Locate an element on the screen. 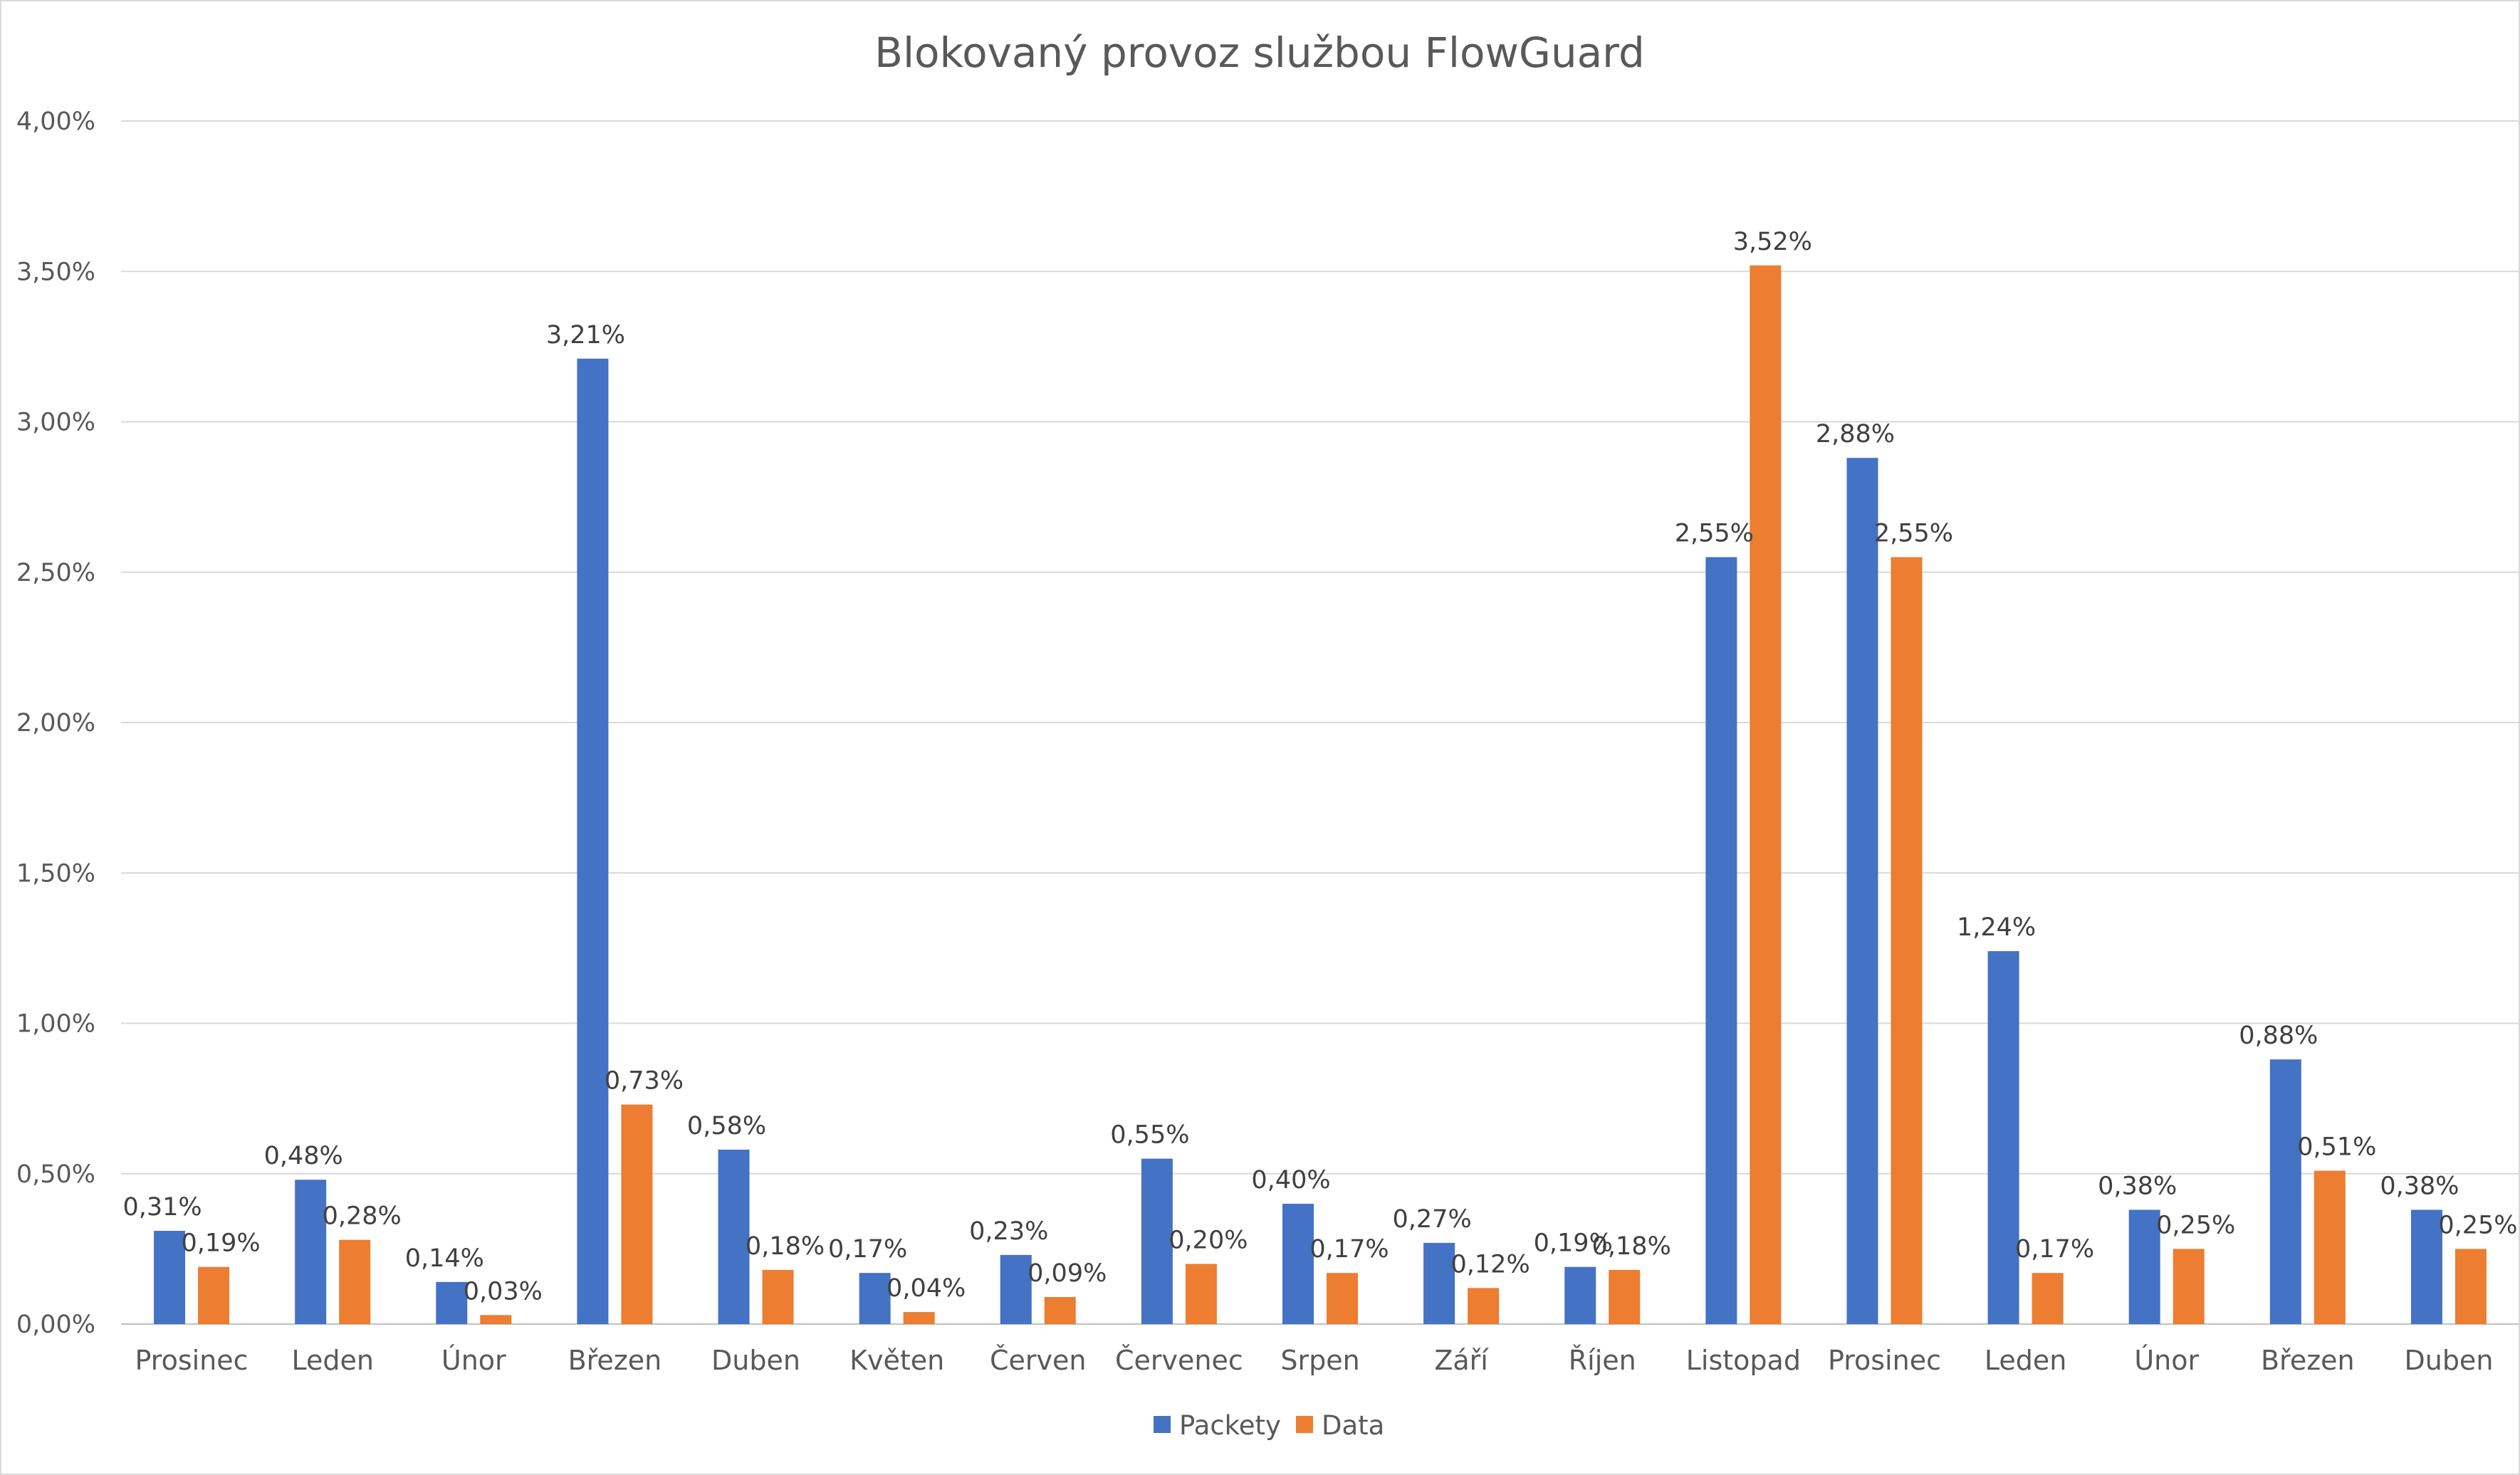 The width and height of the screenshot is (2520, 1475). data-label: 0,14% is located at coordinates (444, 1259).